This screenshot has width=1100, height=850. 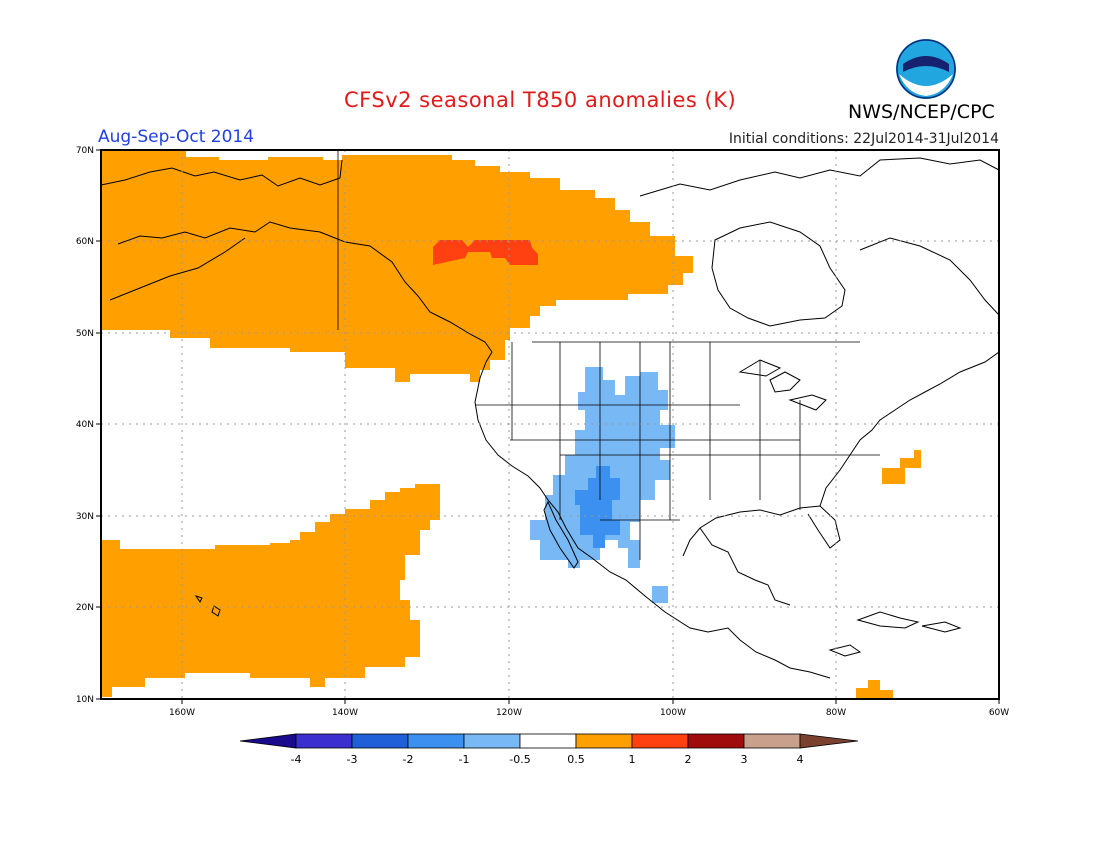 I want to click on forecast-period: Aug-Sep-Oct 2014, so click(x=176, y=137).